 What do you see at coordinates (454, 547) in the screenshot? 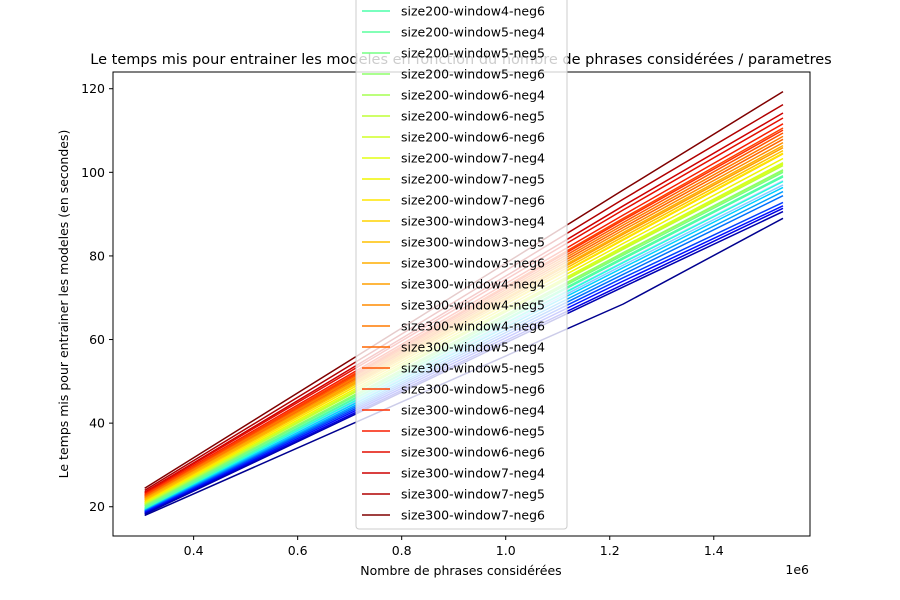
I see `x-axis: 0.4 0.6 0.8 1.0 1.2 1.4` at bounding box center [454, 547].